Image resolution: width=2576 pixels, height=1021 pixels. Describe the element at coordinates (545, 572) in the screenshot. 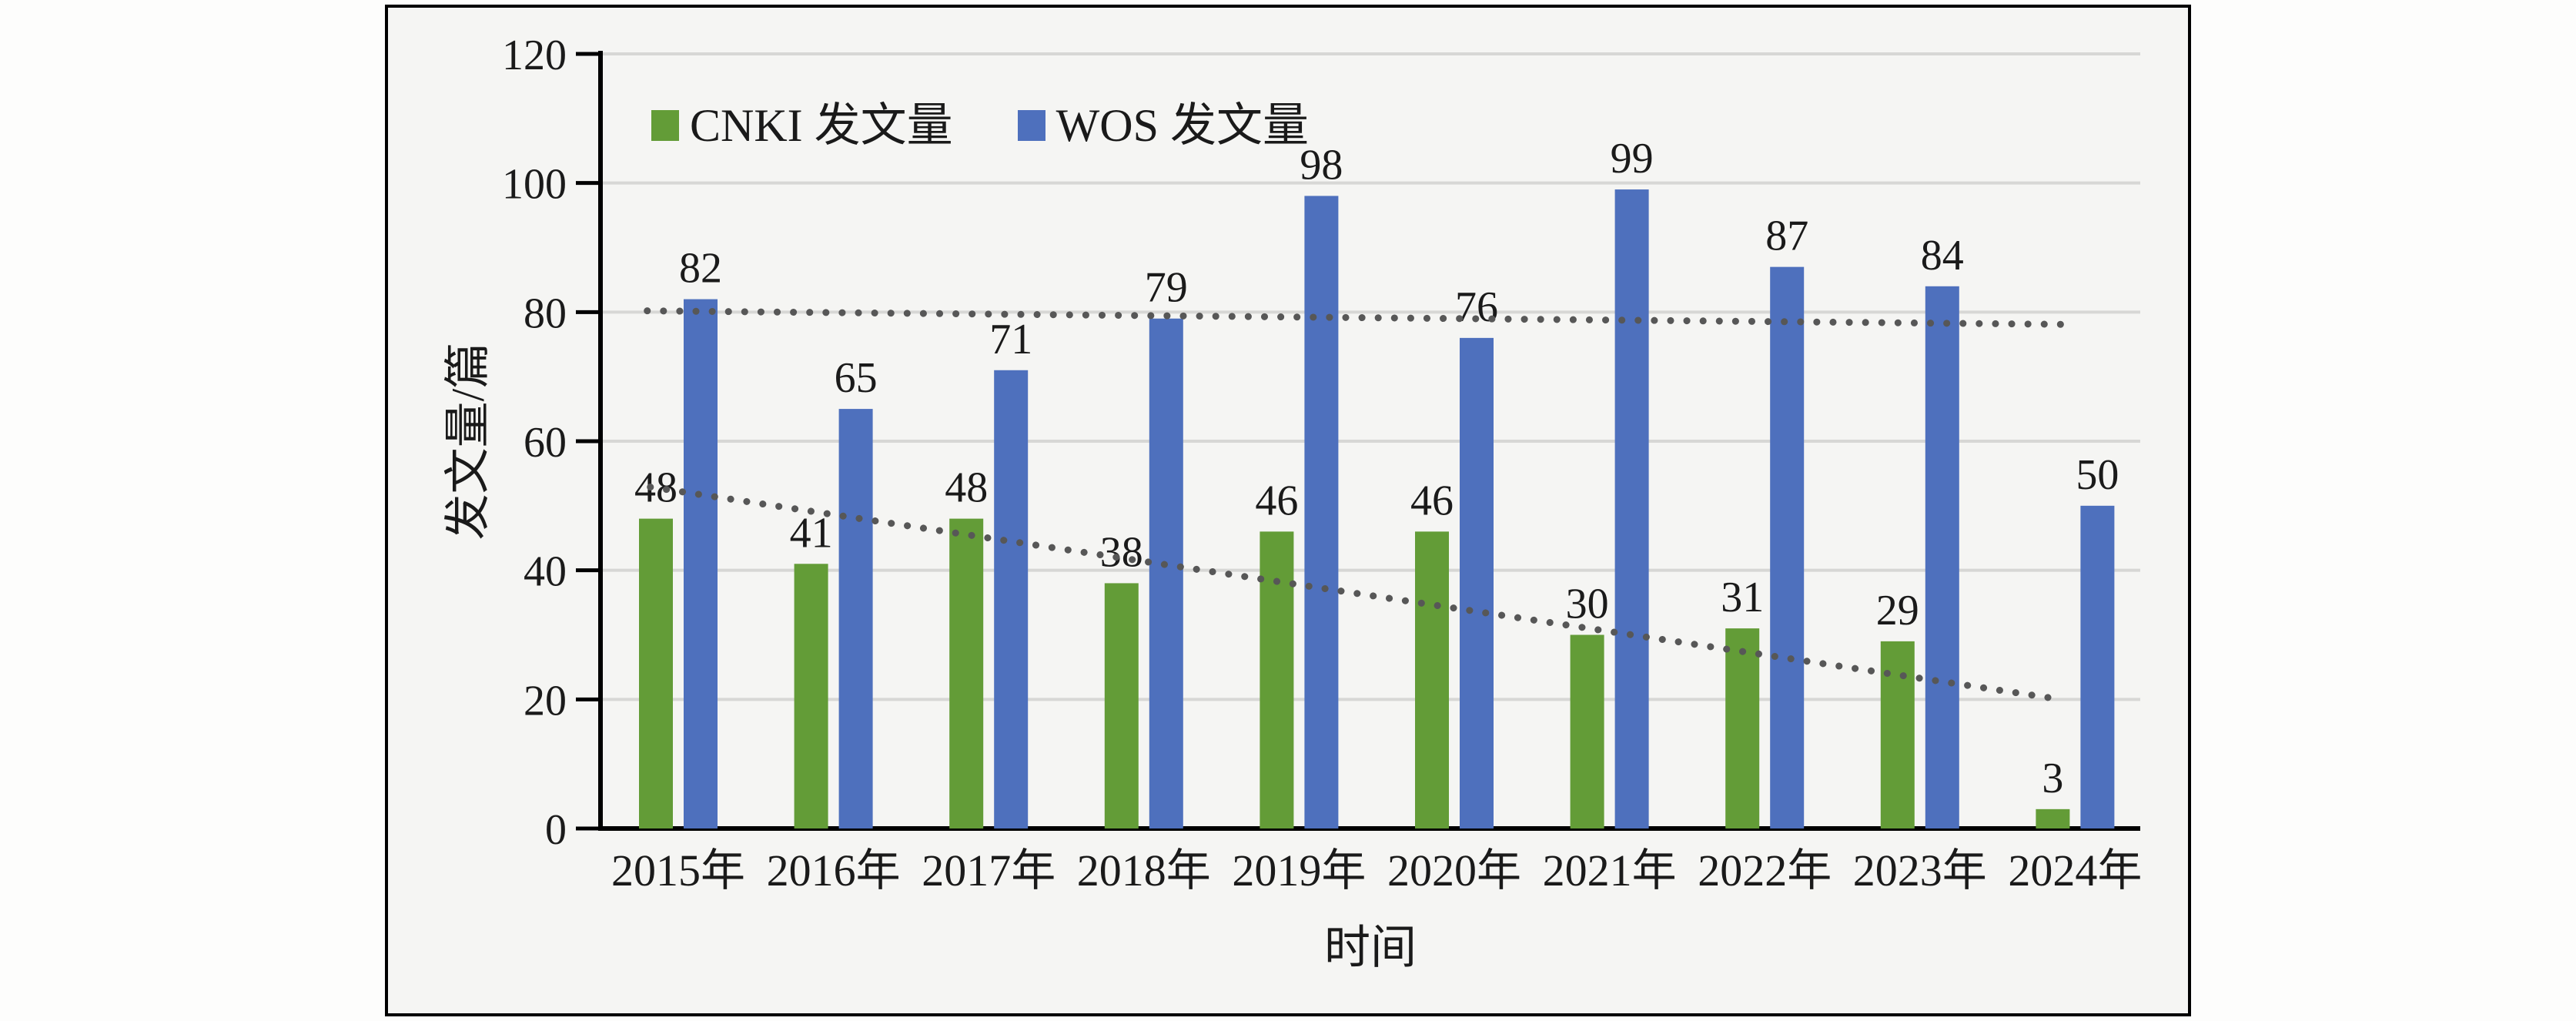

I see `y-tick-label-40: 40` at that location.